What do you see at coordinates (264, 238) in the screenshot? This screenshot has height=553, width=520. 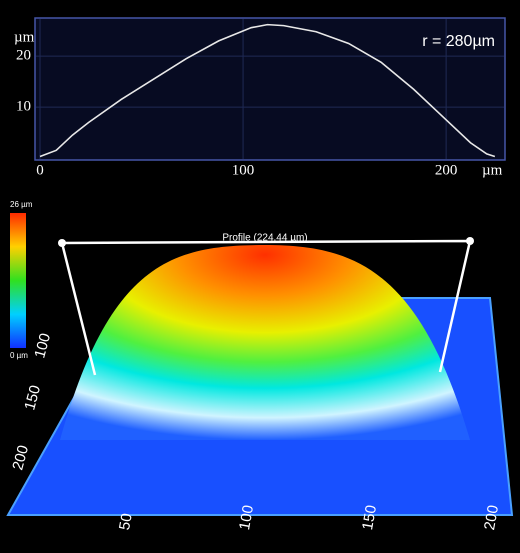 I see `profile-label: Profile (224.44 µm)` at bounding box center [264, 238].